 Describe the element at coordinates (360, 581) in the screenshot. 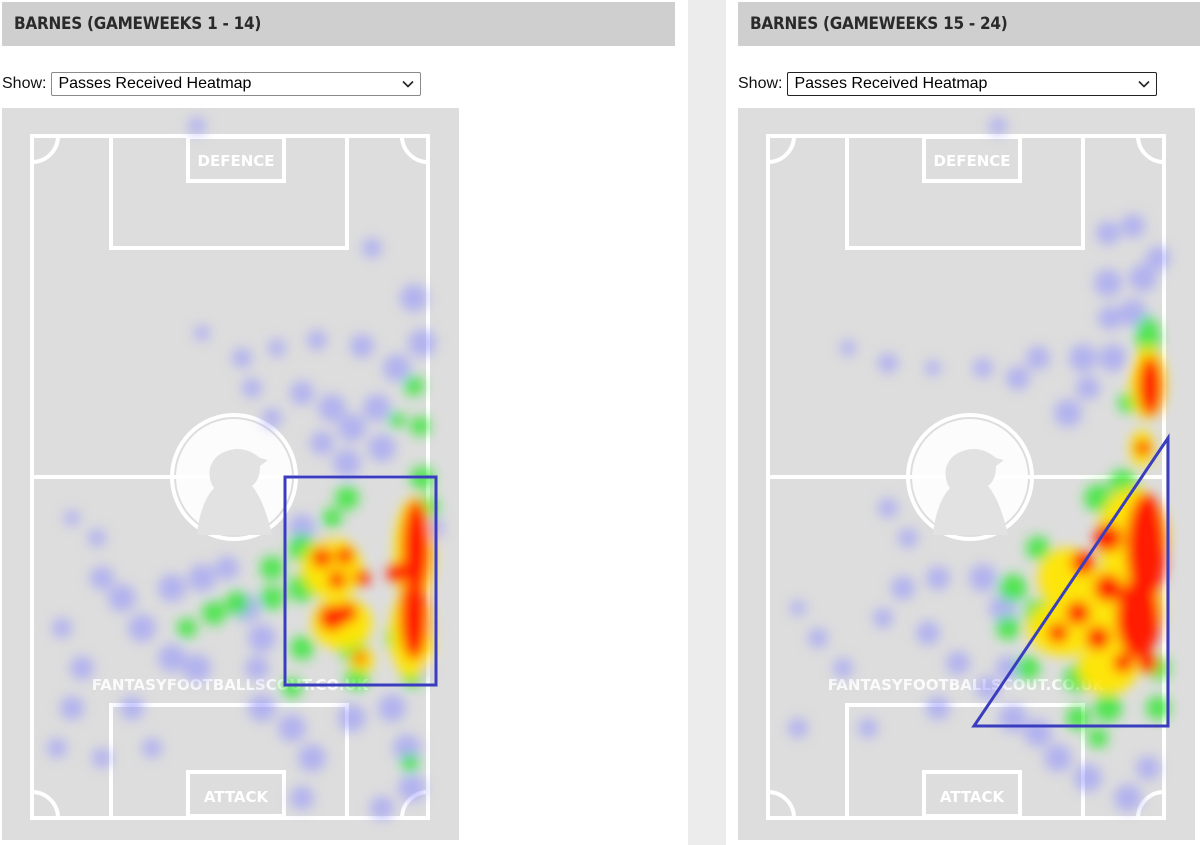

I see `annotation-rectangle` at that location.